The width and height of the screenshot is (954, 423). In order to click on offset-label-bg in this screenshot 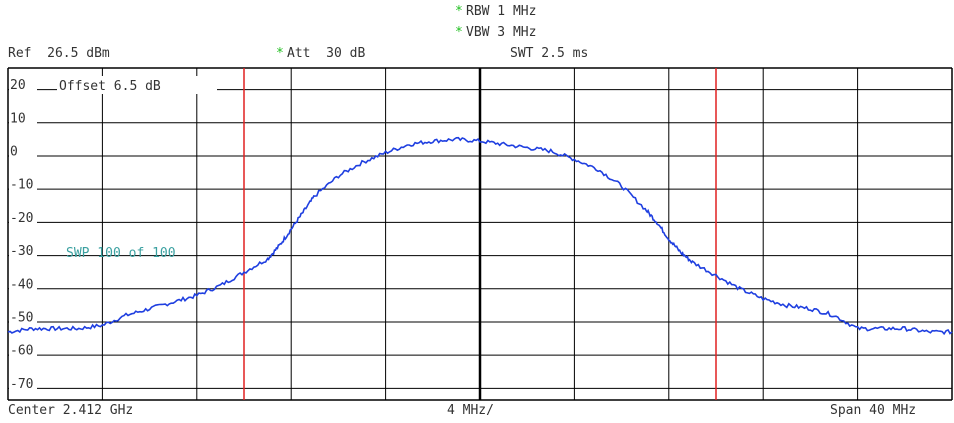, I will do `click(137, 85)`.